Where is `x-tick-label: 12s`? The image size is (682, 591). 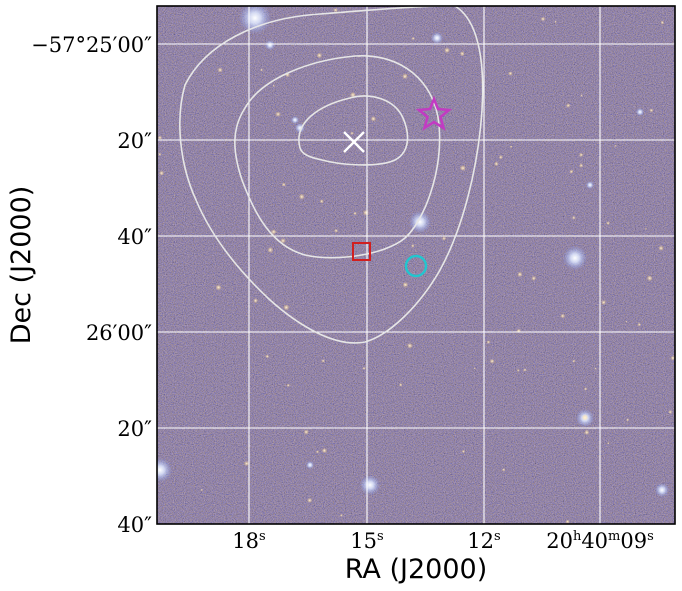
x-tick-label: 12s is located at coordinates (483, 541).